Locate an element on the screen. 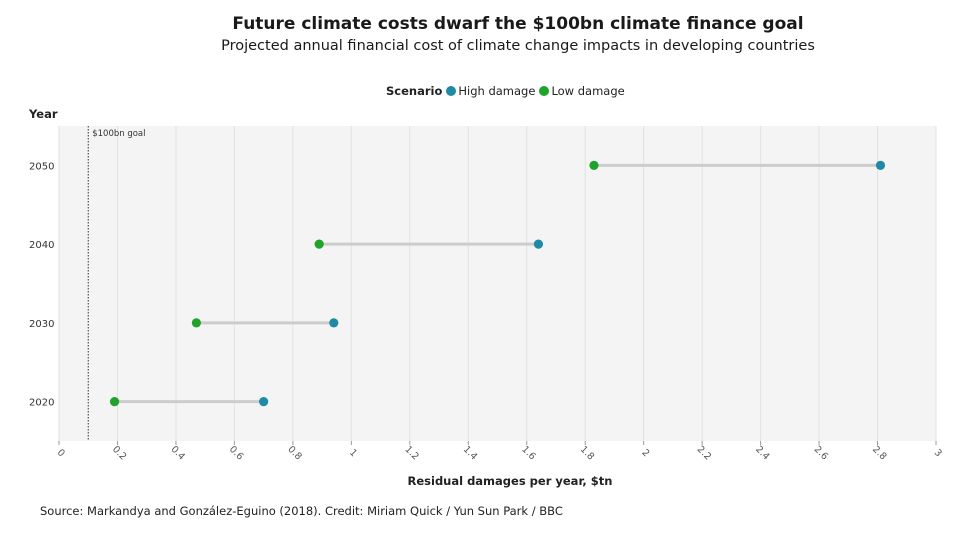 The height and width of the screenshot is (549, 976). point-high-damage-2030 is located at coordinates (334, 323).